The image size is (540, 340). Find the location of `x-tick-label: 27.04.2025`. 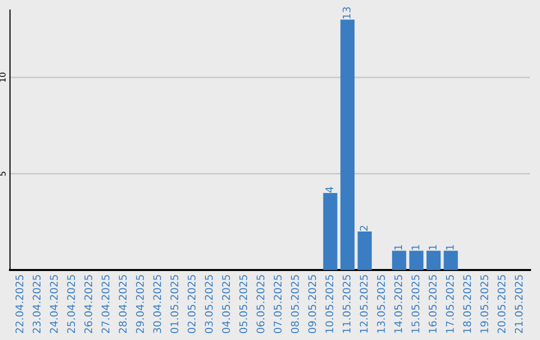

x-tick-label: 27.04.2025 is located at coordinates (106, 304).